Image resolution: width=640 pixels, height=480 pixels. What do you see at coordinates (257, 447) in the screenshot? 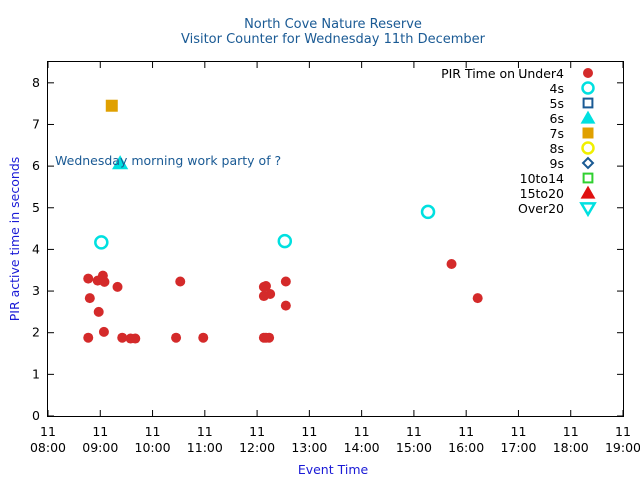
I see `x-tick-label-time: 12:00` at bounding box center [257, 447].